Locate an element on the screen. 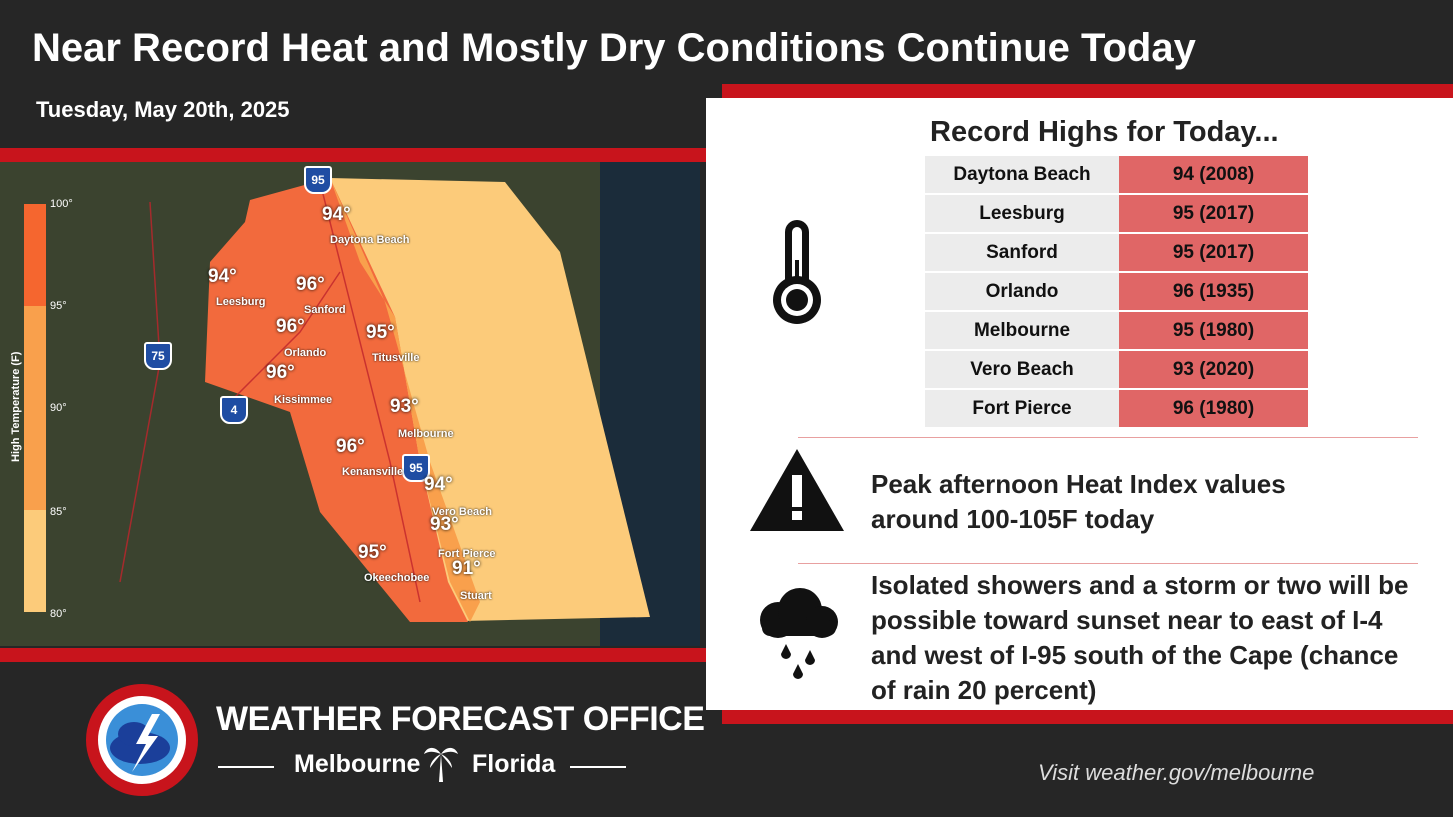  kenansville-label: Kenansville is located at coordinates (373, 472).